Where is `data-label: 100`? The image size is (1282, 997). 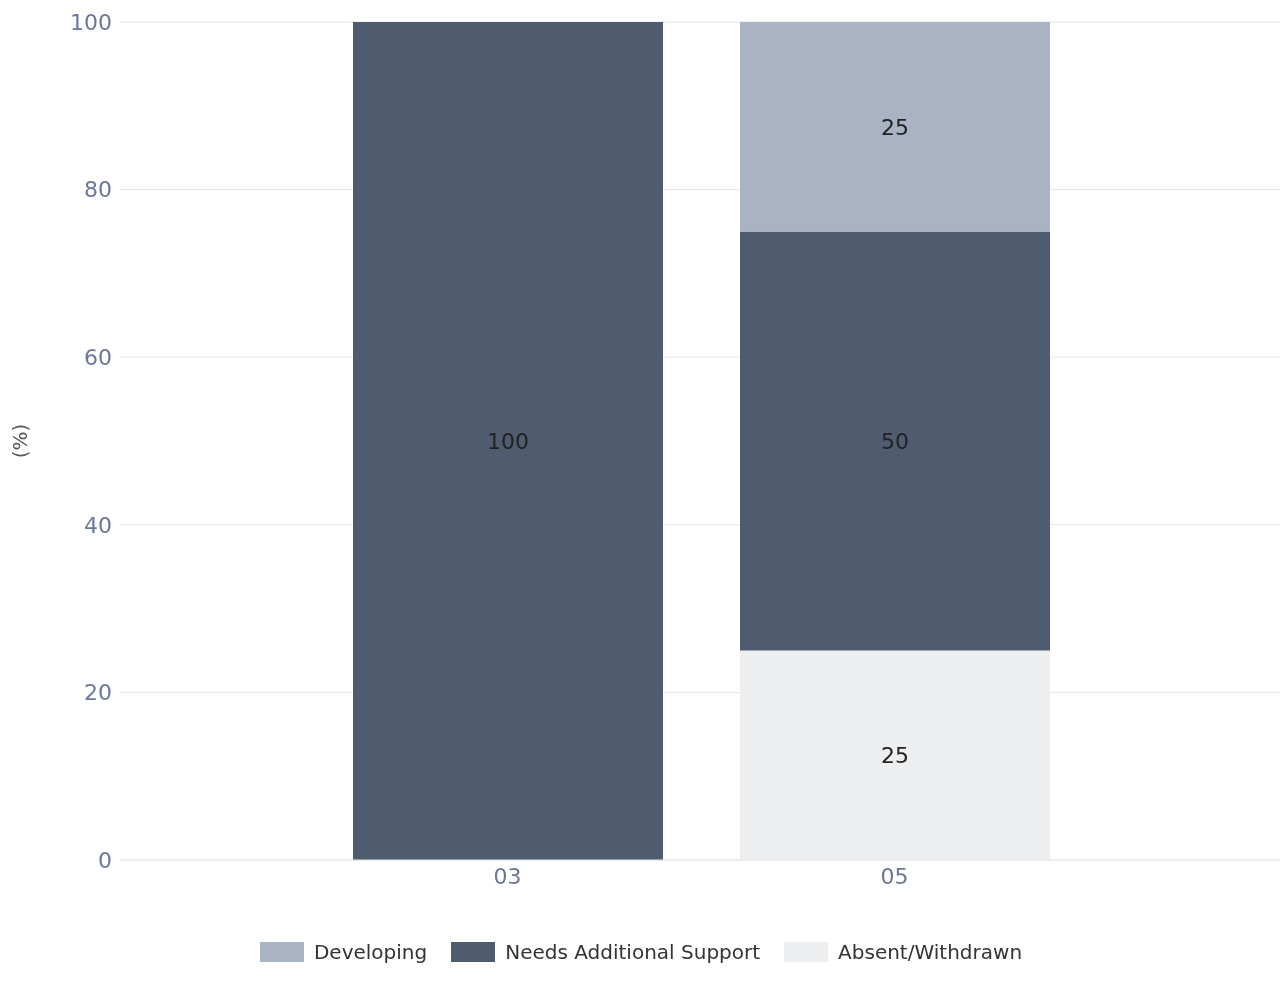 data-label: 100 is located at coordinates (508, 441).